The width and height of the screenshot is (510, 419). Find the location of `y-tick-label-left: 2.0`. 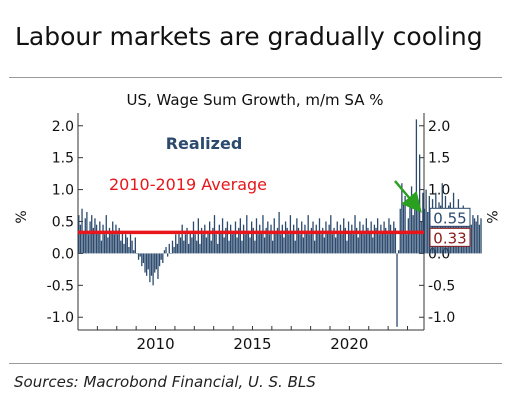

y-tick-label-left: 2.0 is located at coordinates (63, 127).